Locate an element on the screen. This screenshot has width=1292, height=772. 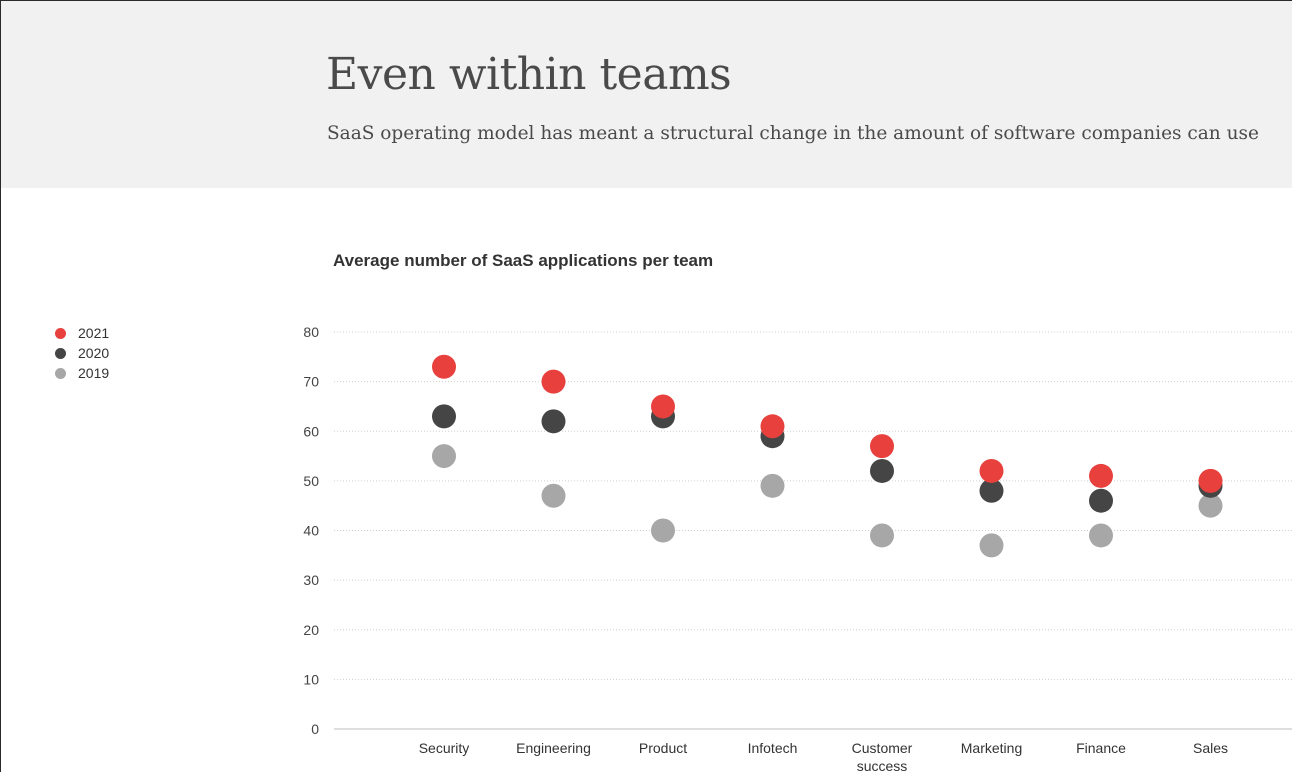
legend-item-2019: 2019 is located at coordinates (82, 373).